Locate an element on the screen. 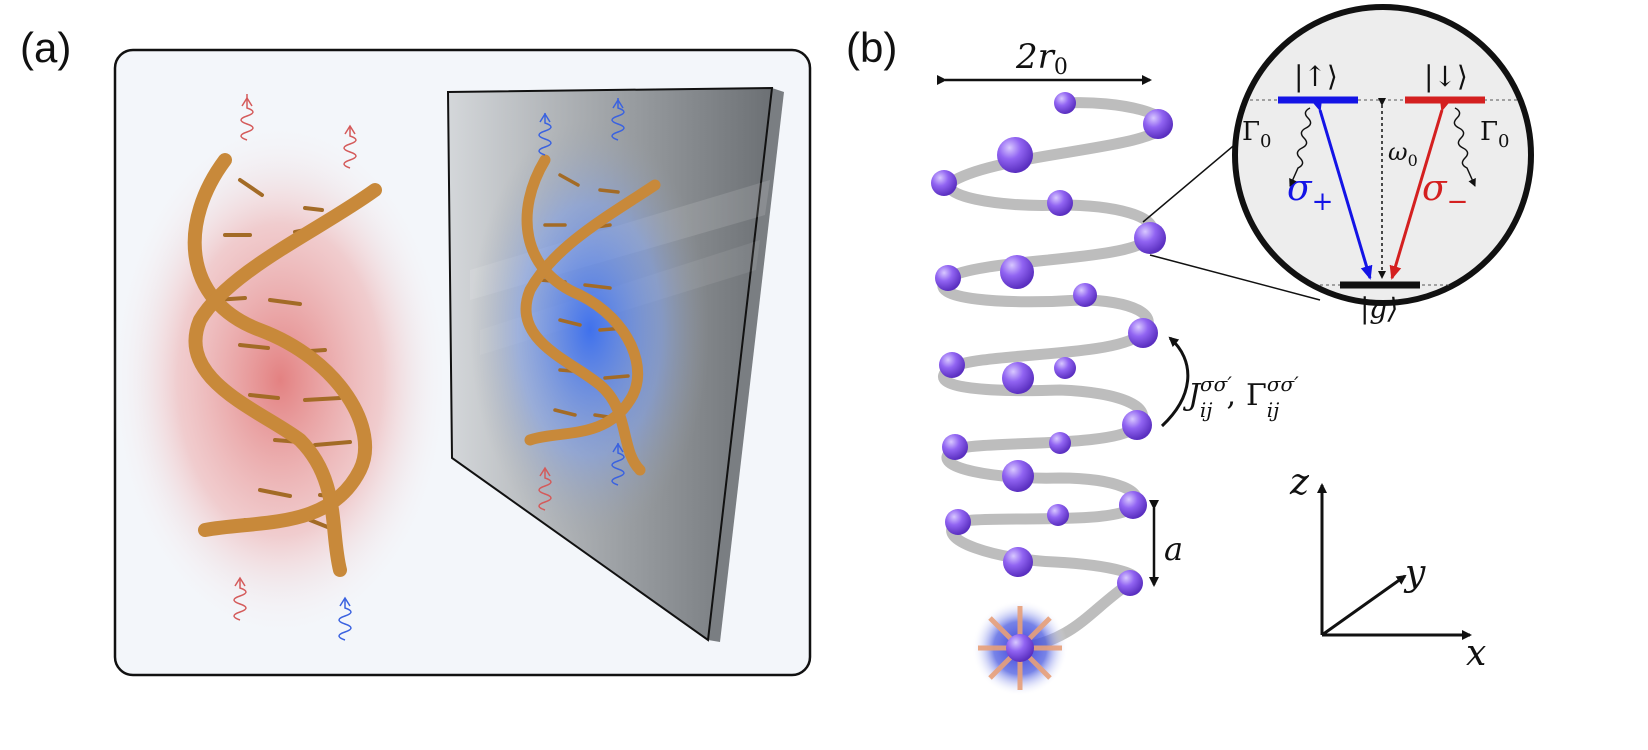 Image resolution: width=1648 pixels, height=750 pixels. decay-left-label: Γ0 is located at coordinates (1257, 134).